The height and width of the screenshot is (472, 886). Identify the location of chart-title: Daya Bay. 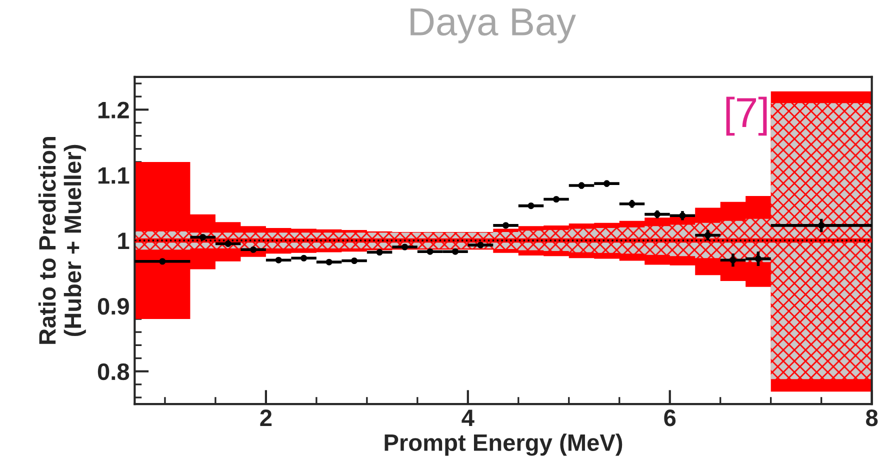
(493, 26).